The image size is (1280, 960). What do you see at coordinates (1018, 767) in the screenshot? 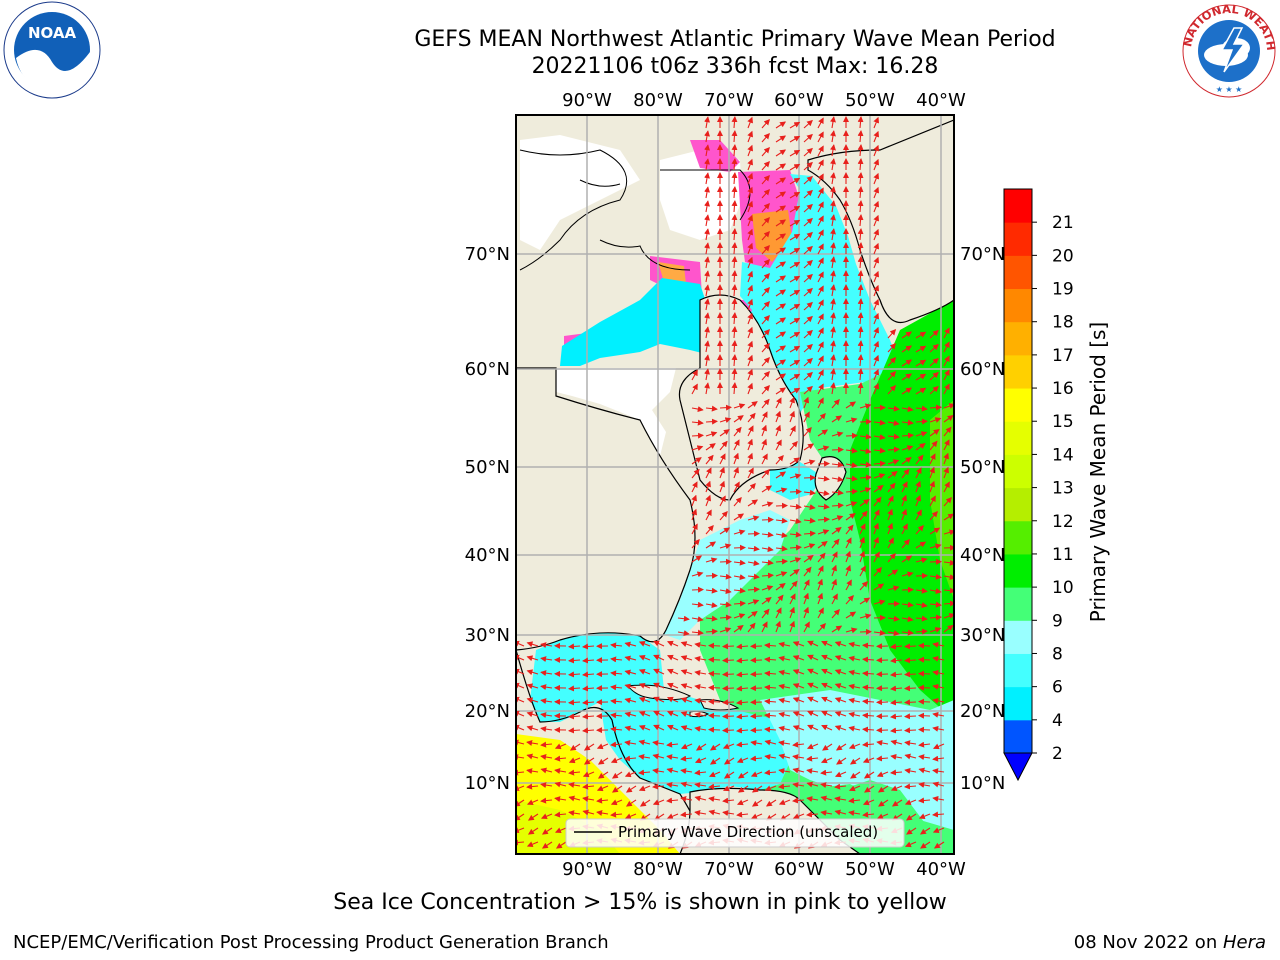
I see `colorbar-extend-triangle` at bounding box center [1018, 767].